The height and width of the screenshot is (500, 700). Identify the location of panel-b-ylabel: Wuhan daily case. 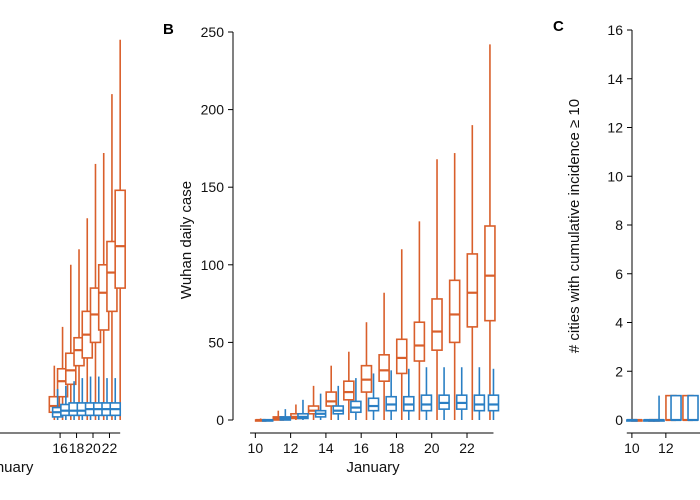
(186, 240).